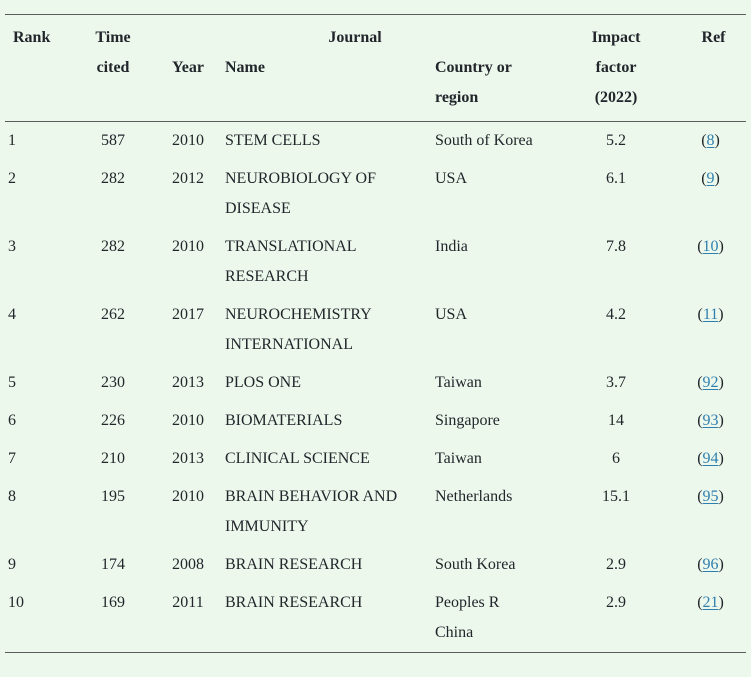  What do you see at coordinates (616, 140) in the screenshot?
I see `impact-factor-cell: 5.2` at bounding box center [616, 140].